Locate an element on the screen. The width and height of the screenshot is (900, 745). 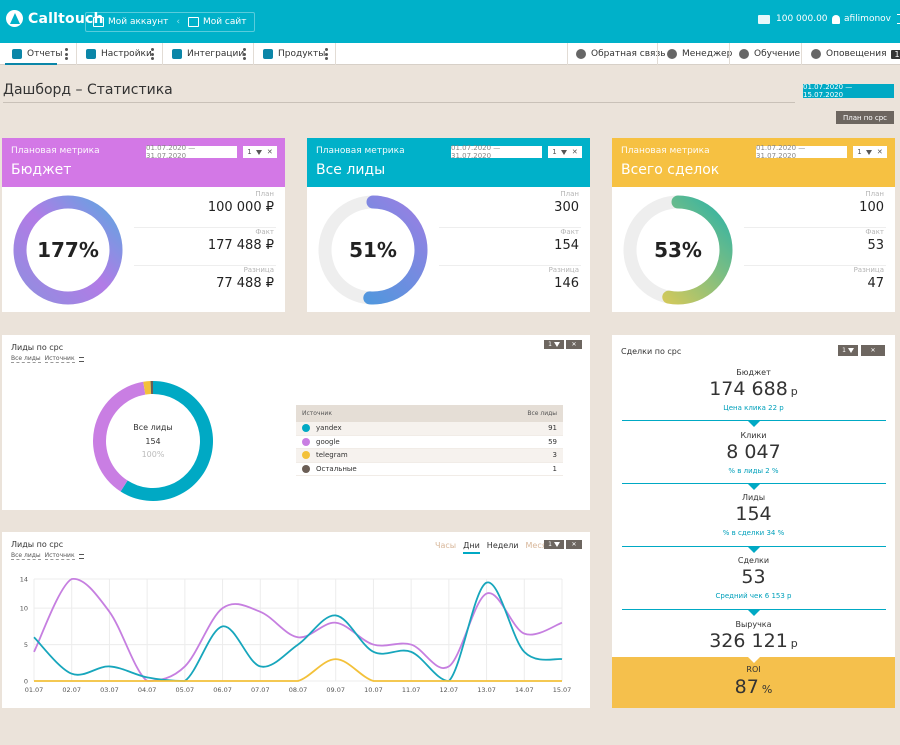
balance-value: 100 000.00 is located at coordinates (802, 19).